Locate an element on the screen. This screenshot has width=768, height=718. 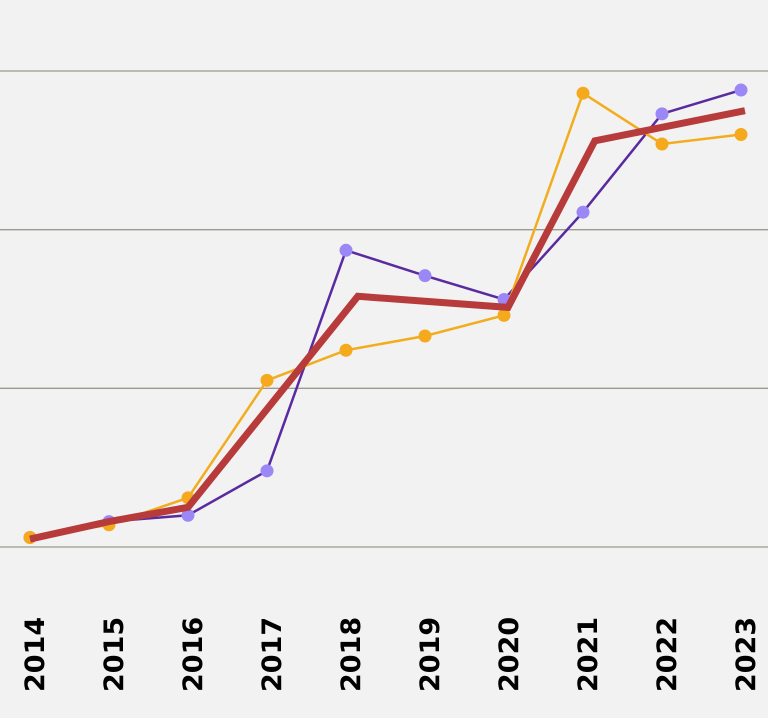
data-point-1-2020 is located at coordinates (504, 315).